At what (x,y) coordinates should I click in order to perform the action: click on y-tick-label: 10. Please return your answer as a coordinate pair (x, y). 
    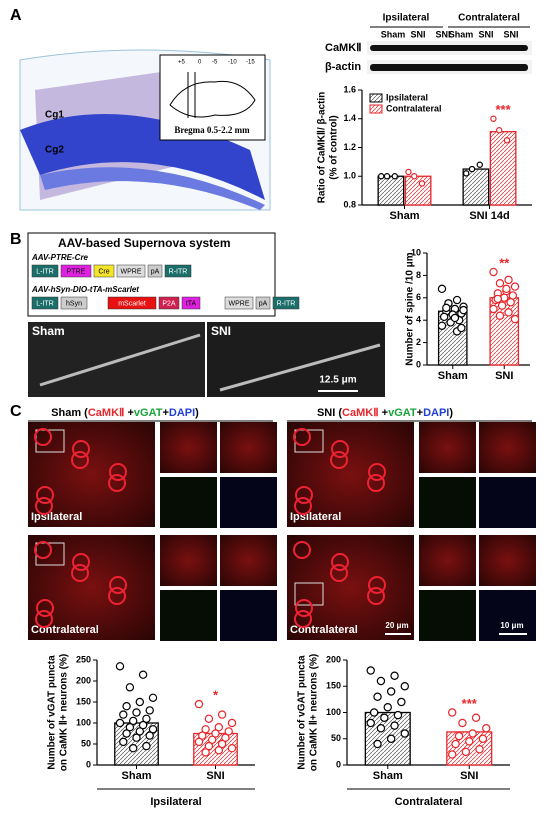
    Looking at the image, I should click on (416, 252).